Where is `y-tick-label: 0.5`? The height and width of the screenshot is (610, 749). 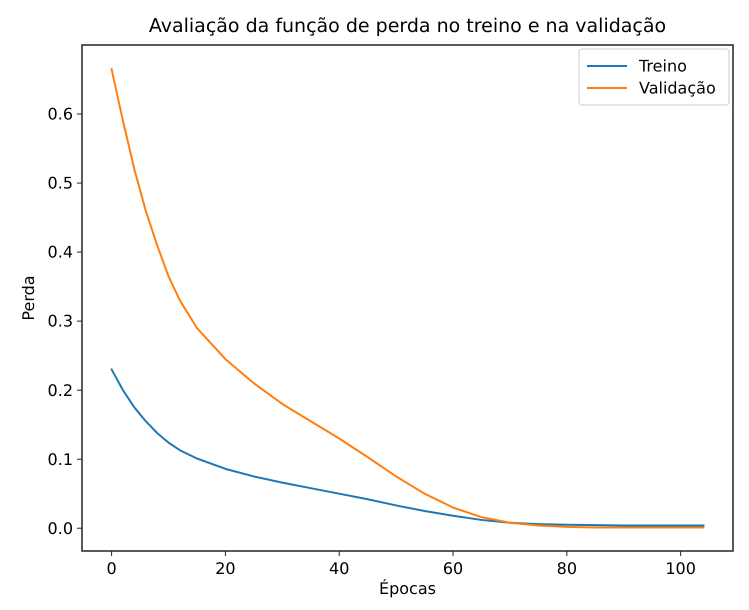 y-tick-label: 0.5 is located at coordinates (60, 183).